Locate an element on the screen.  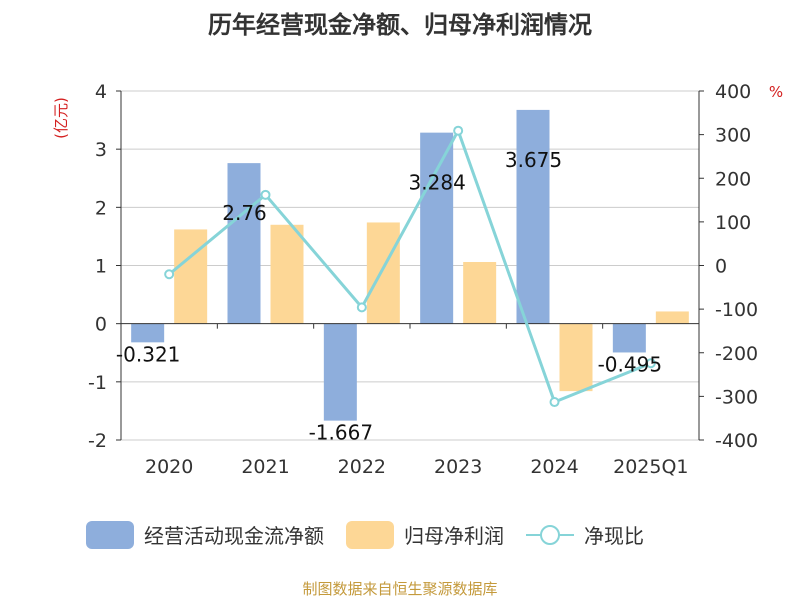
left-tick-label: 2 is located at coordinates (101, 208).